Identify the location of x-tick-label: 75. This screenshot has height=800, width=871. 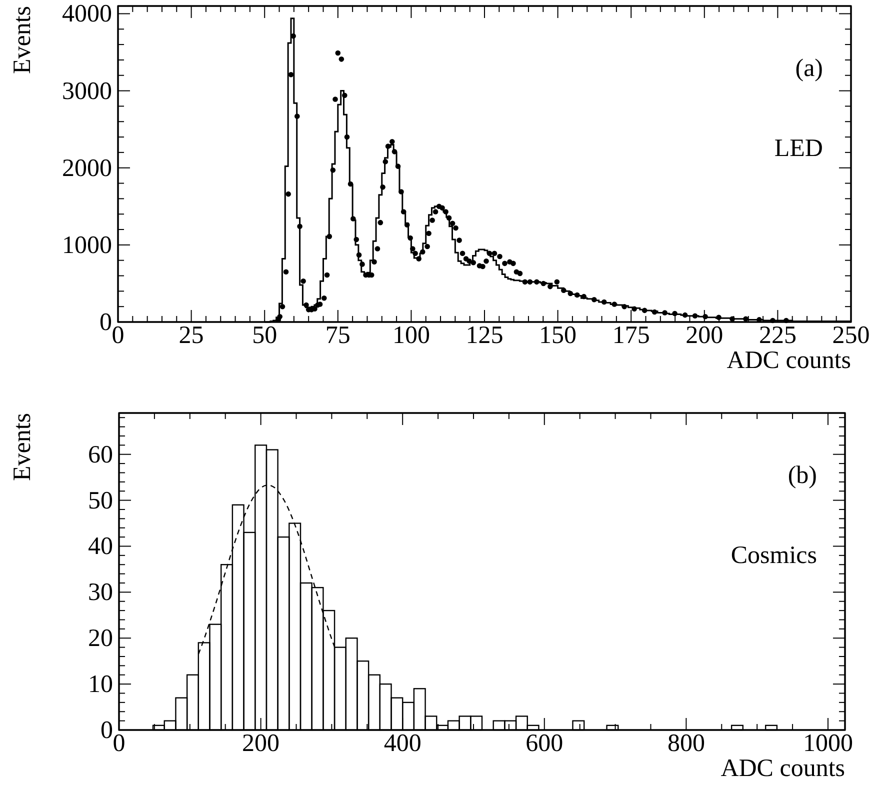
(337, 335).